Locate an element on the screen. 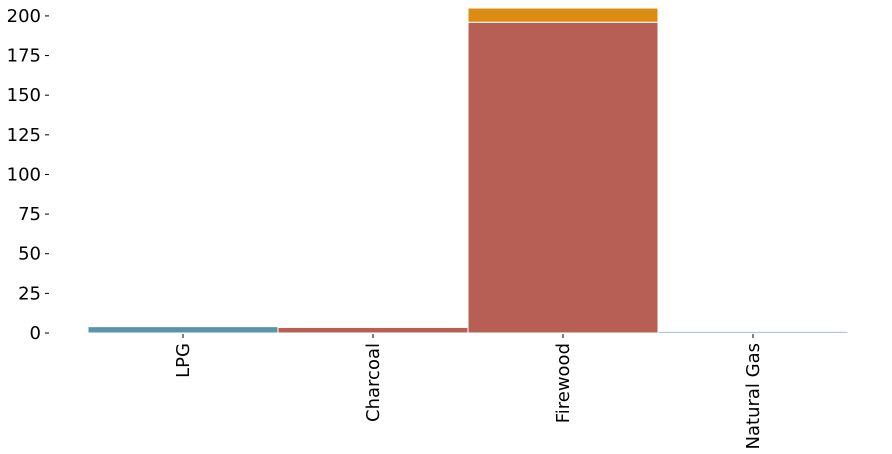 This screenshot has width=892, height=454. y-tick-label: 75 is located at coordinates (29, 214).